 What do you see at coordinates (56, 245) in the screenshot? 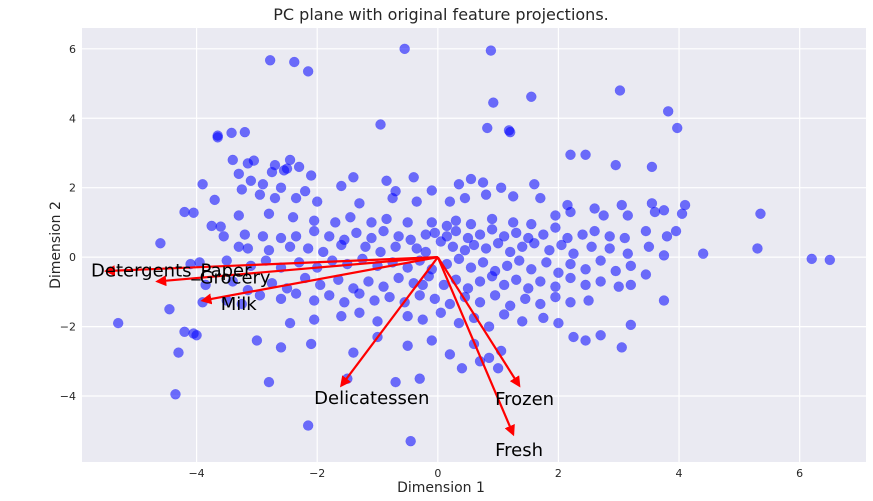
I see `y-axis-label: Dimension 2` at bounding box center [56, 245].